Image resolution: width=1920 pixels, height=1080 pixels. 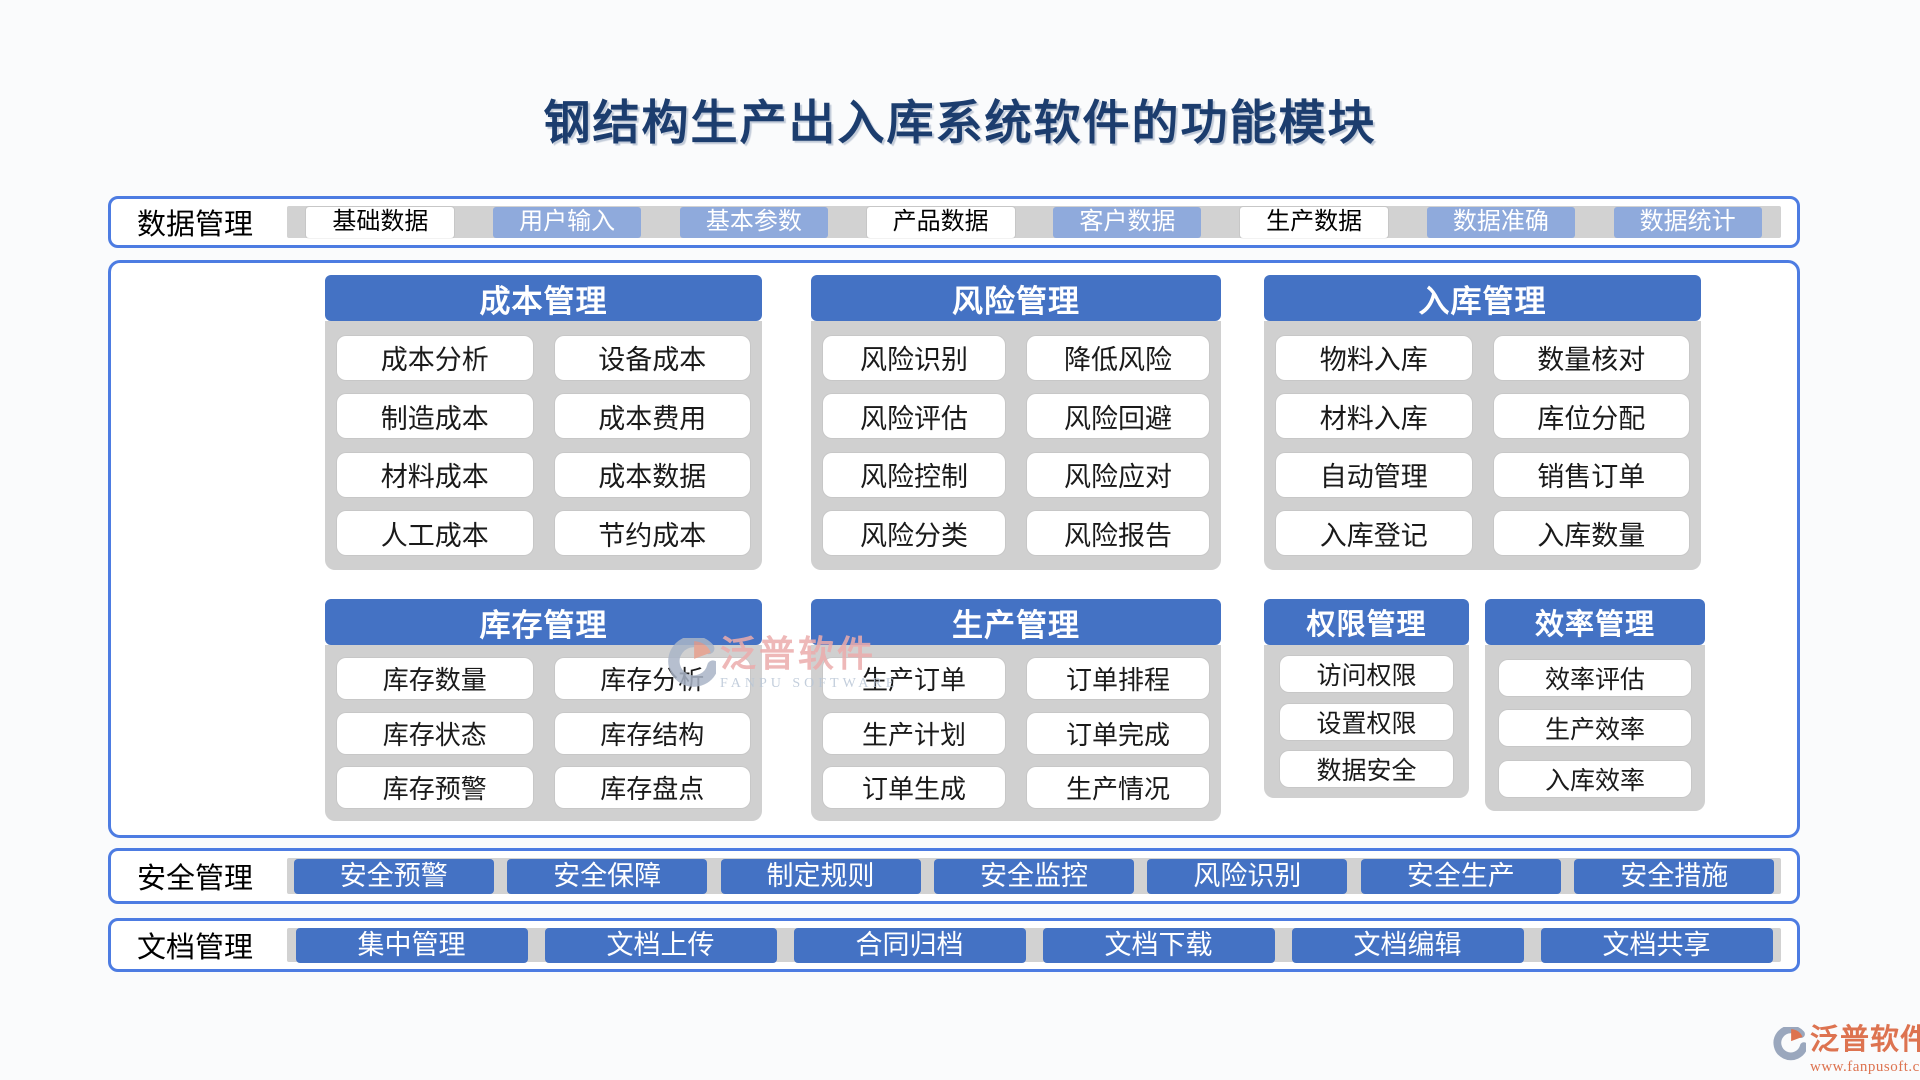 I want to click on watermark-corner: 泛普软件 www.fanpusoft.com, so click(x=1846, y=1051).